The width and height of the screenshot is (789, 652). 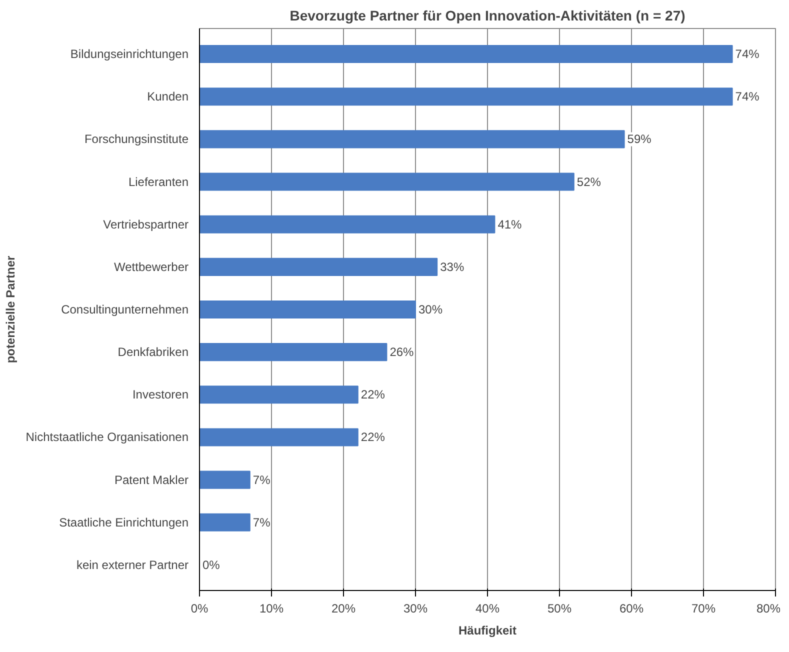 What do you see at coordinates (125, 309) in the screenshot?
I see `y-tick-label: Consultingunternehmen` at bounding box center [125, 309].